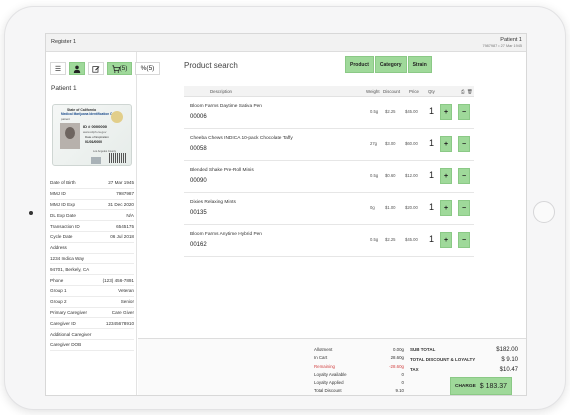 This screenshot has height=415, width=570. What do you see at coordinates (119, 68) in the screenshot?
I see `tab-cart: (5)` at bounding box center [119, 68].